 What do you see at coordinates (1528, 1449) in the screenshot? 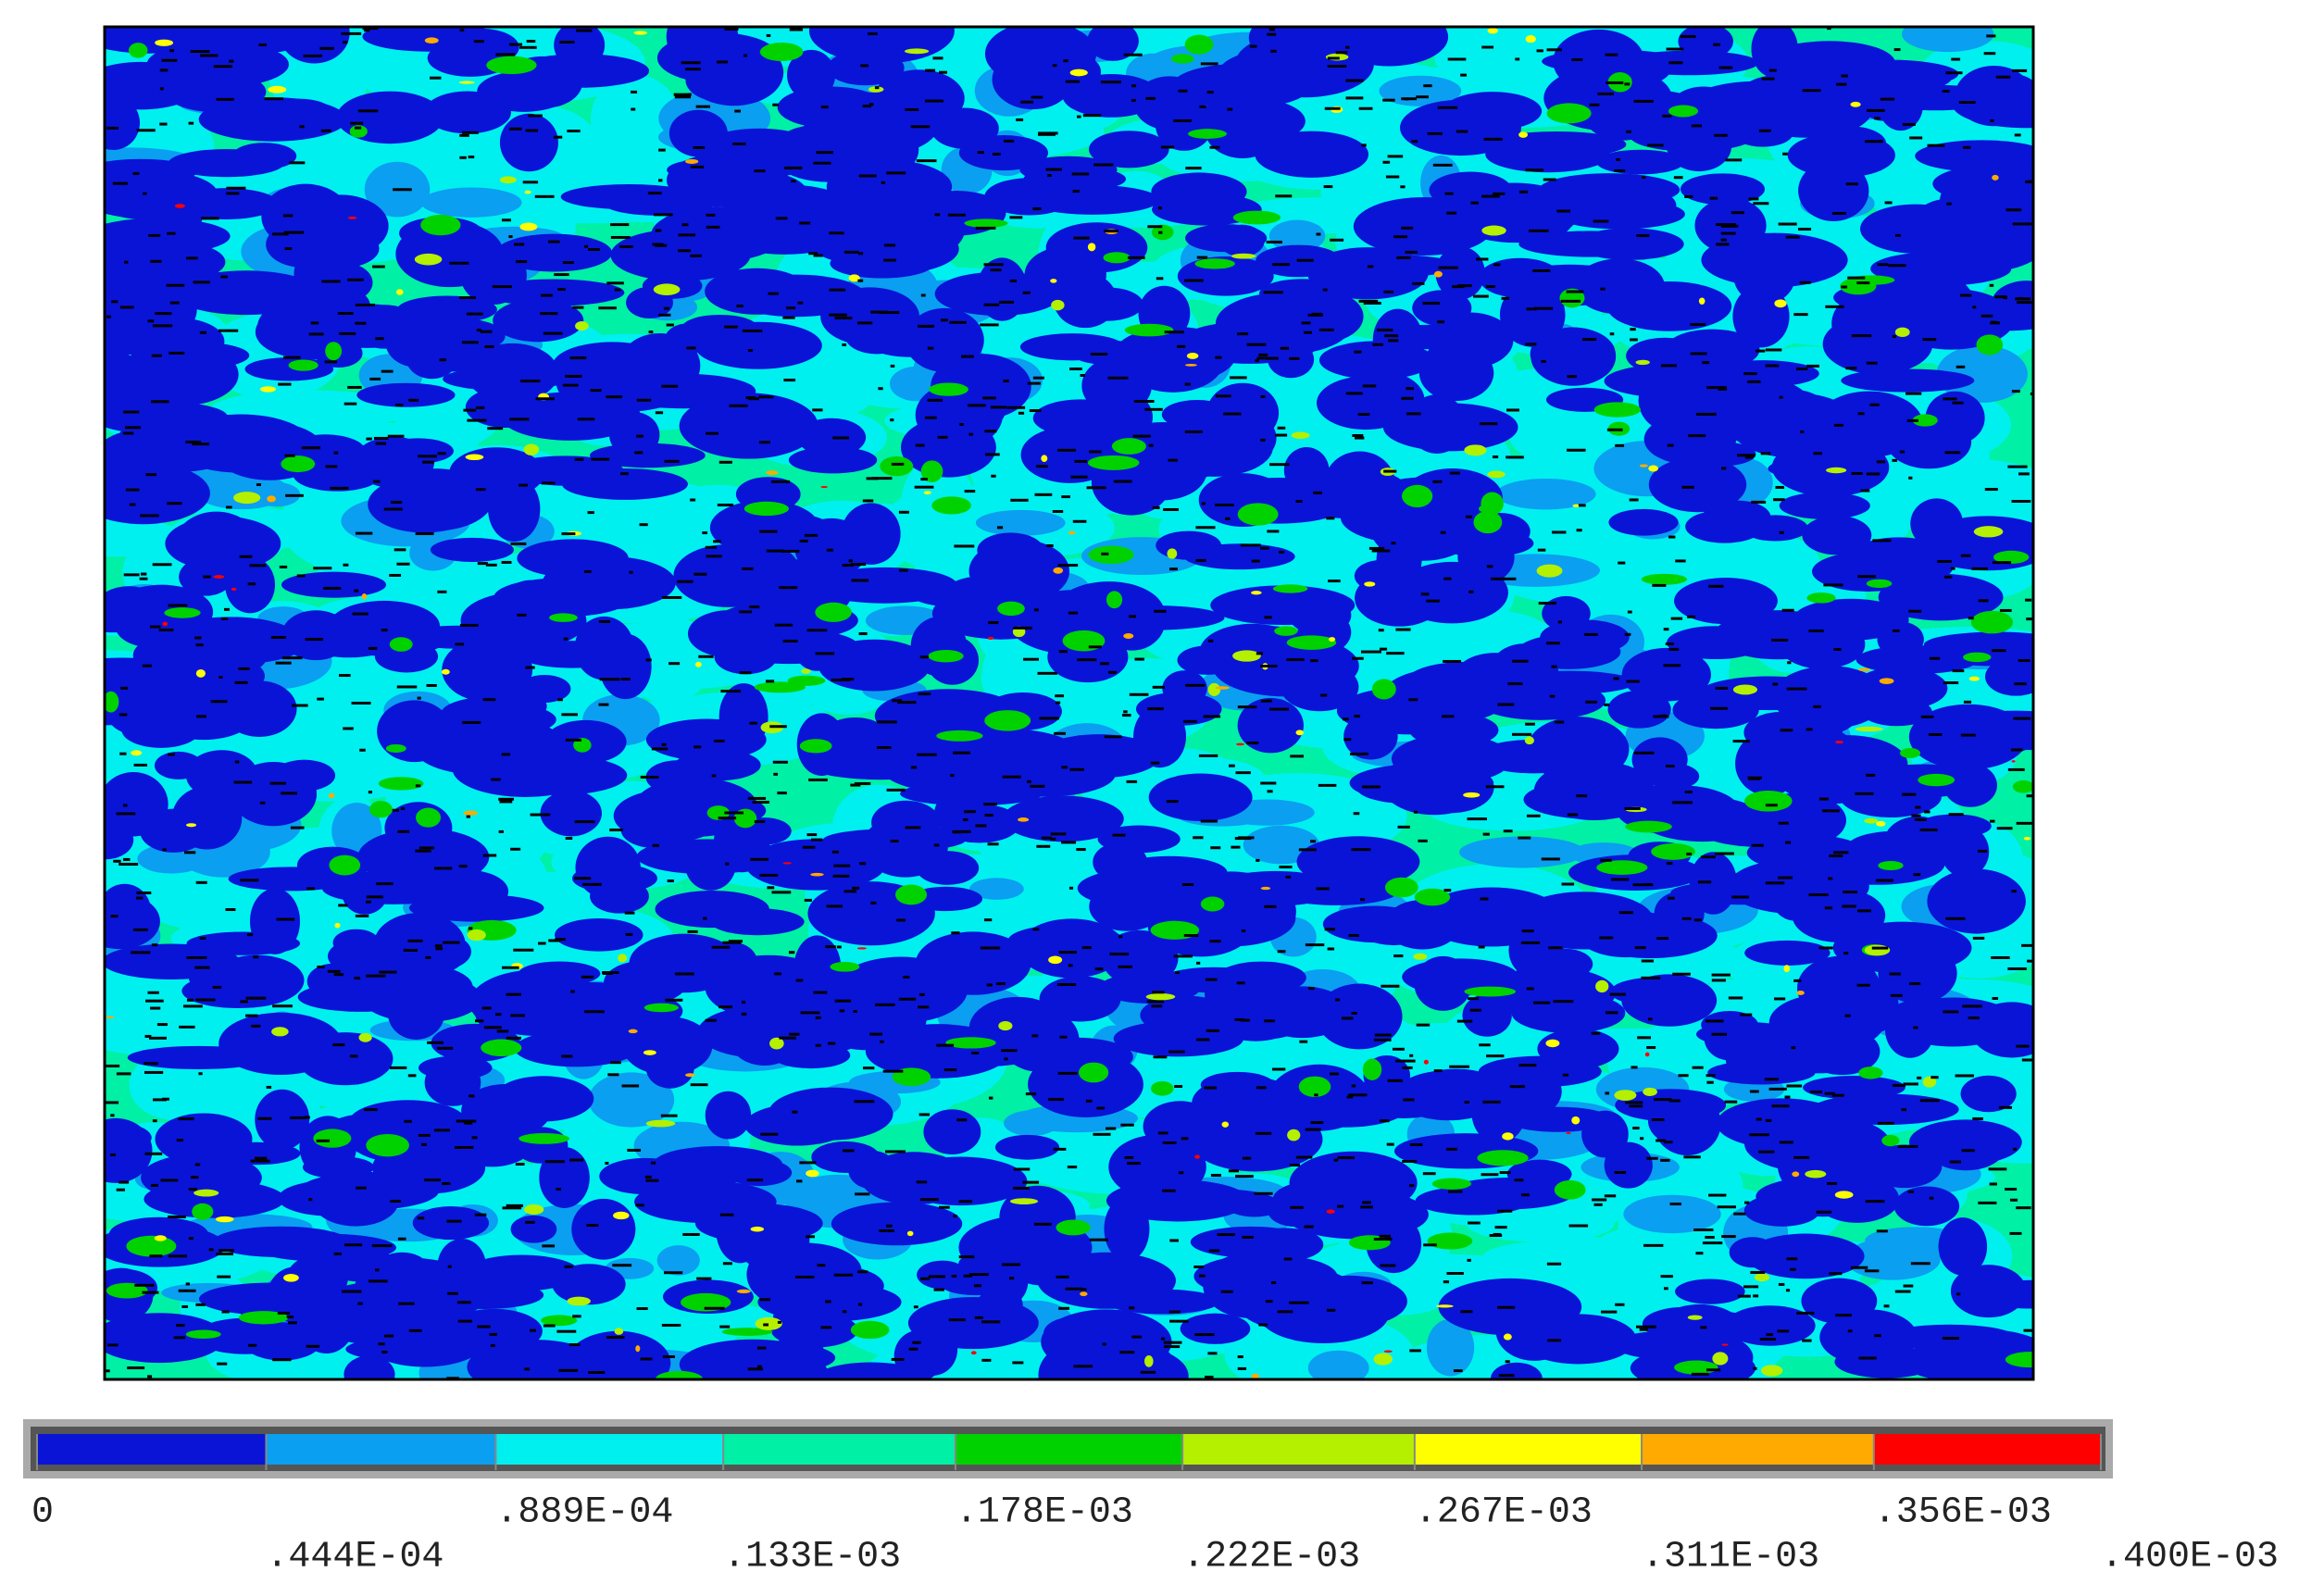
I see `colorbar-segment` at bounding box center [1528, 1449].